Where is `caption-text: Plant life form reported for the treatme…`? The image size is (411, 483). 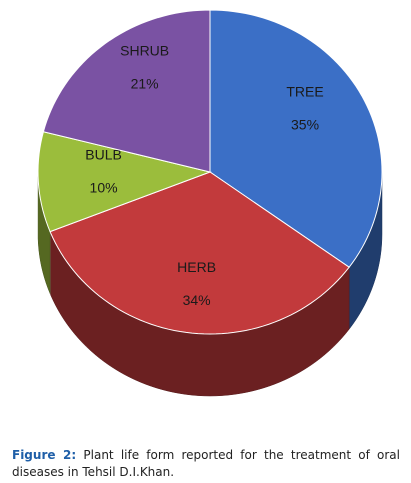 caption-text: Plant life form reported for the treatme… is located at coordinates (206, 463).